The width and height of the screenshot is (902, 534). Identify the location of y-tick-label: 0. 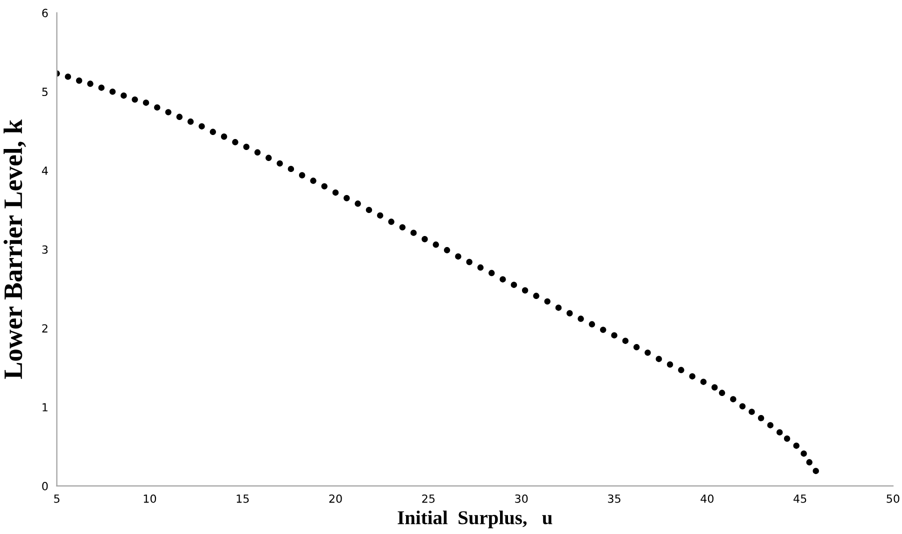
(45, 486).